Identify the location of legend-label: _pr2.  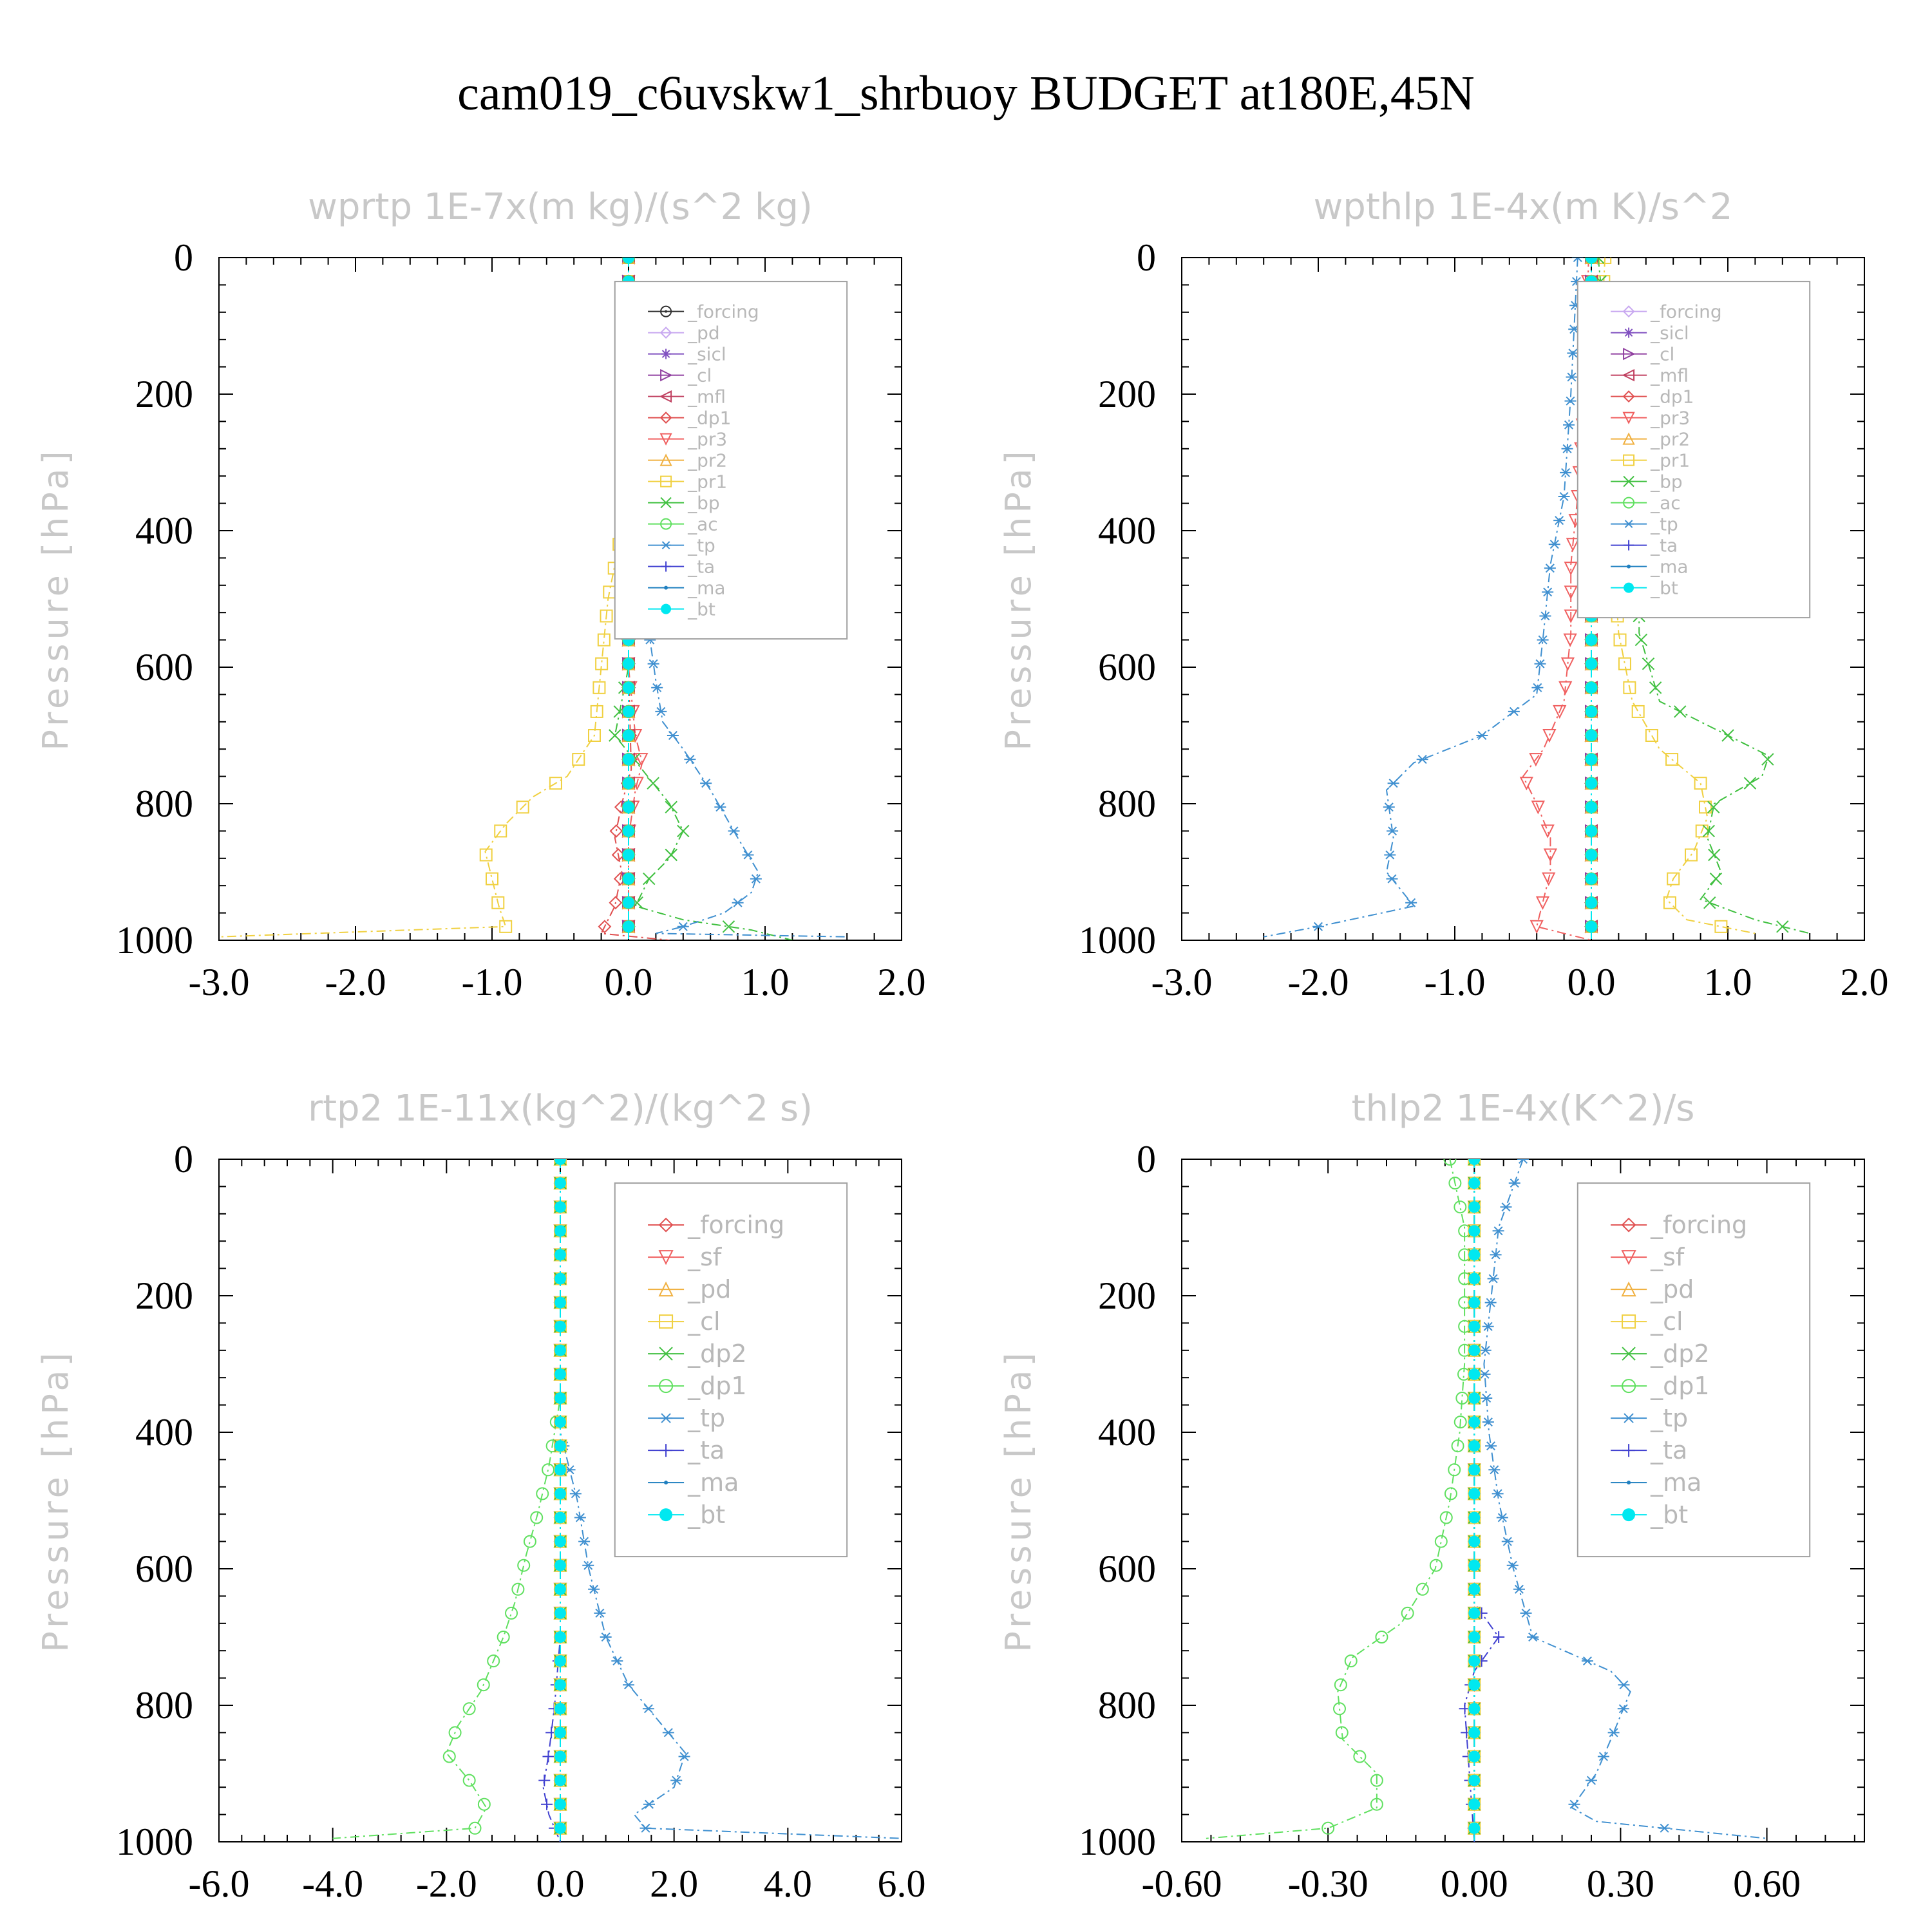
(1670, 439).